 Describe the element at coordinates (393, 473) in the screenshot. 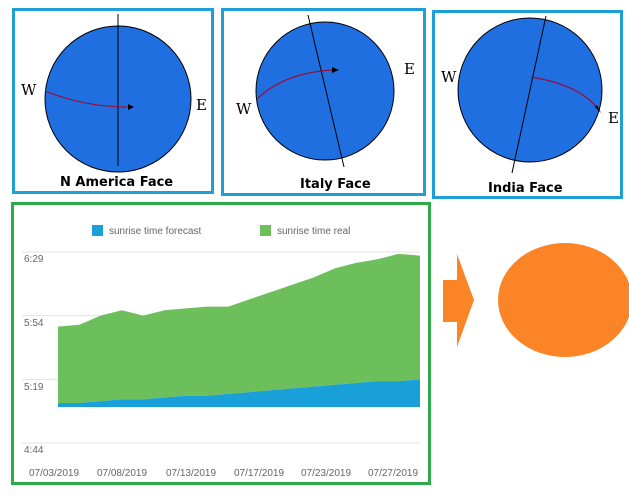

I see `x-tick-label: 07/27/2019` at that location.